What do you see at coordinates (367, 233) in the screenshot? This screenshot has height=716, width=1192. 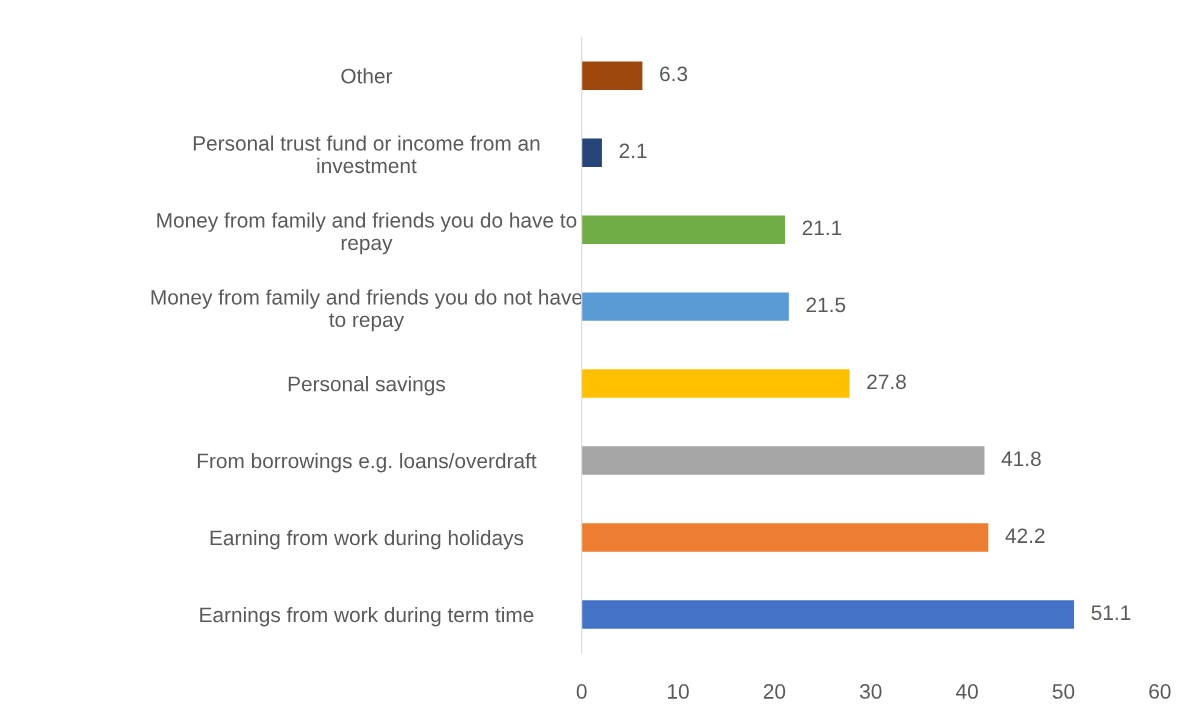 I see `y-tick-label: Money from family and friends you do have to repay` at bounding box center [367, 233].